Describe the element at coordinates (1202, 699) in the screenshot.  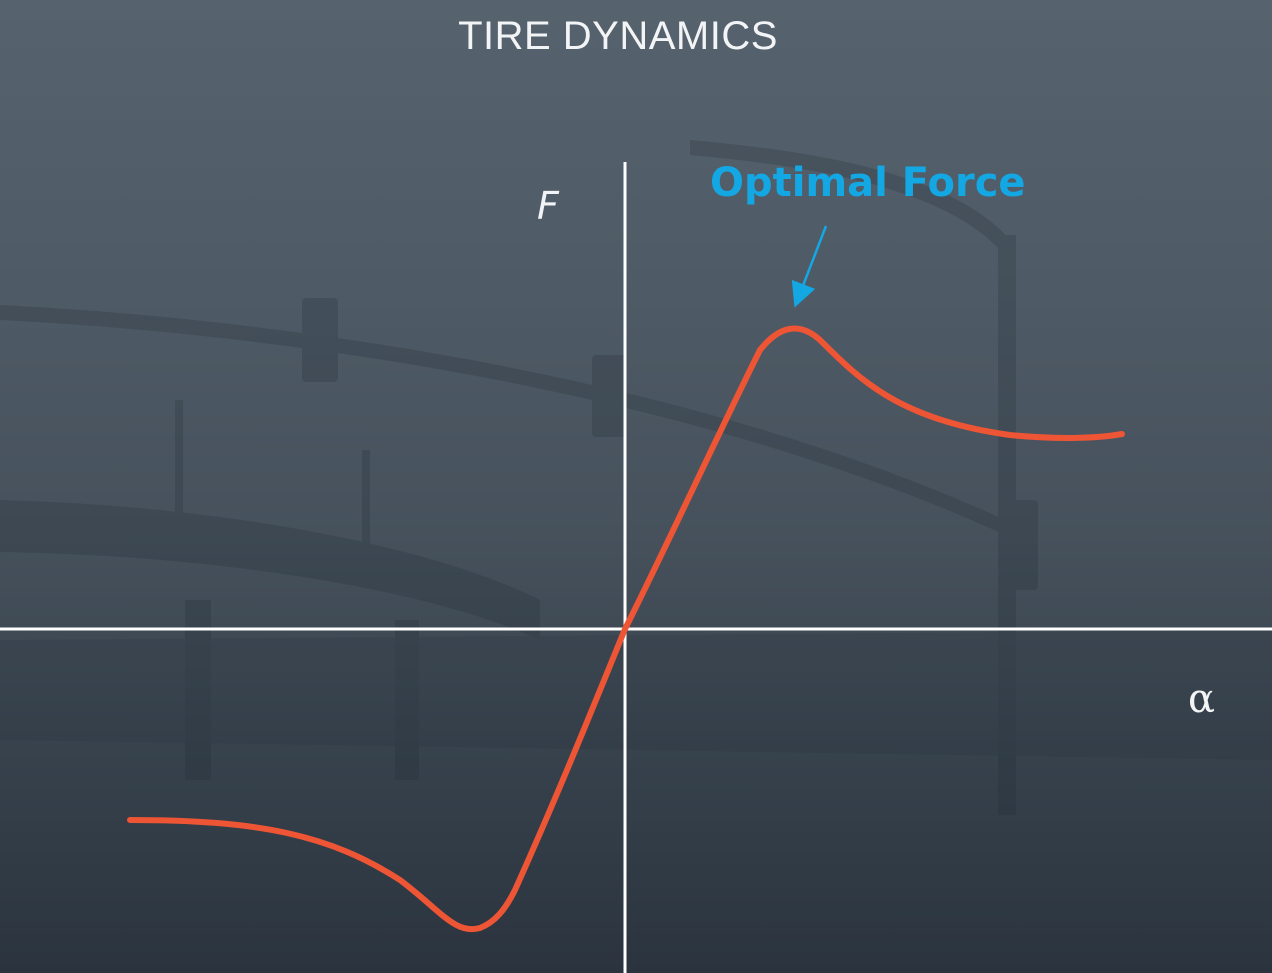
I see `x-axis-label: α` at that location.